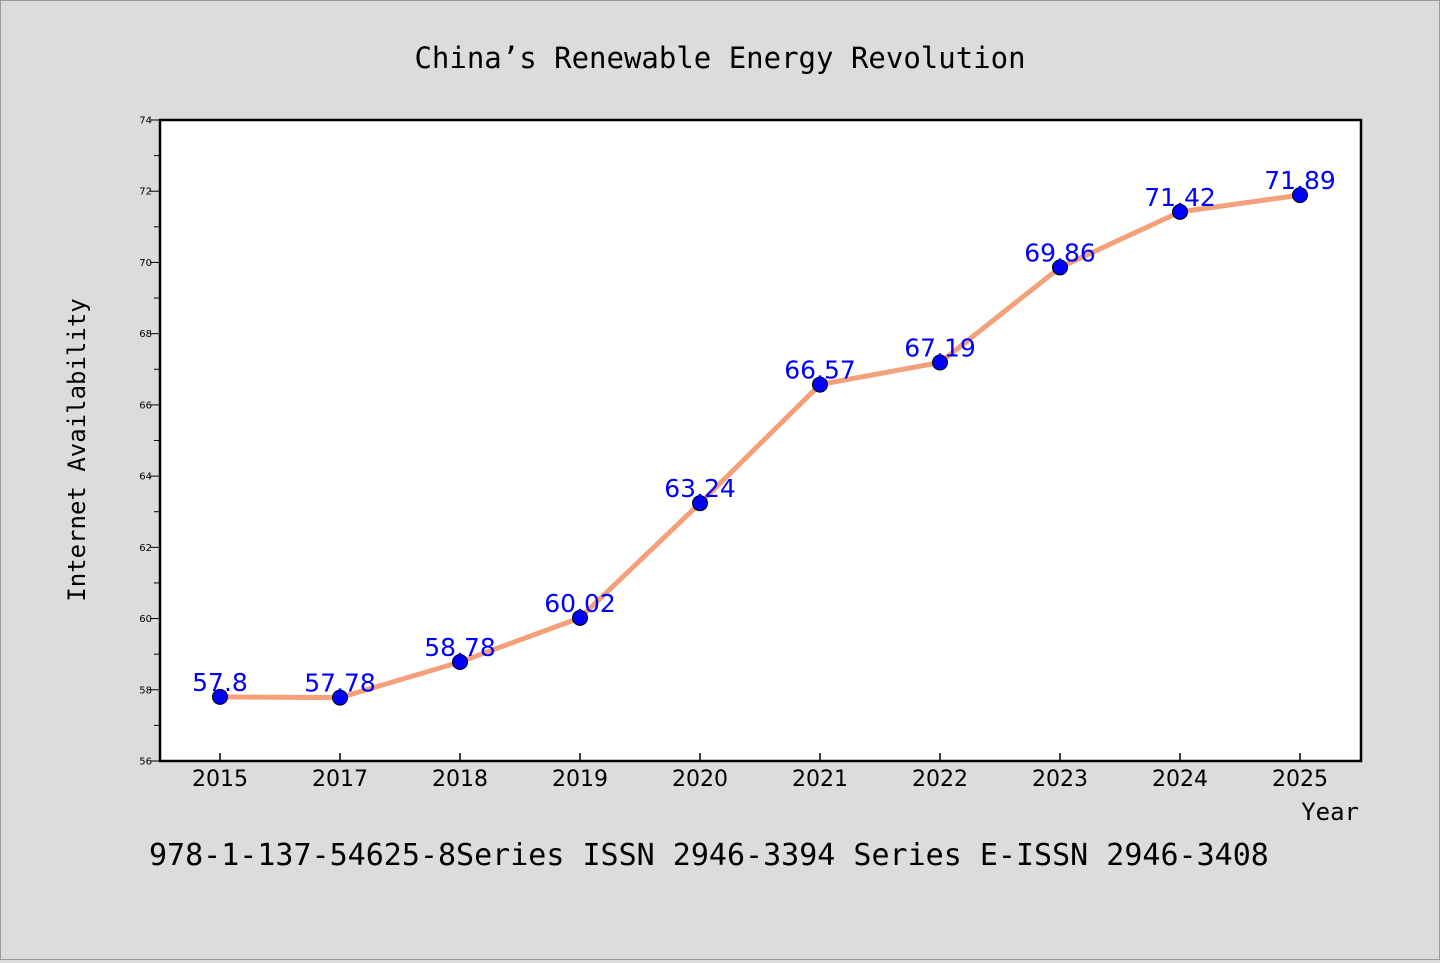  I want to click on x-tick-label: 2021, so click(820, 779).